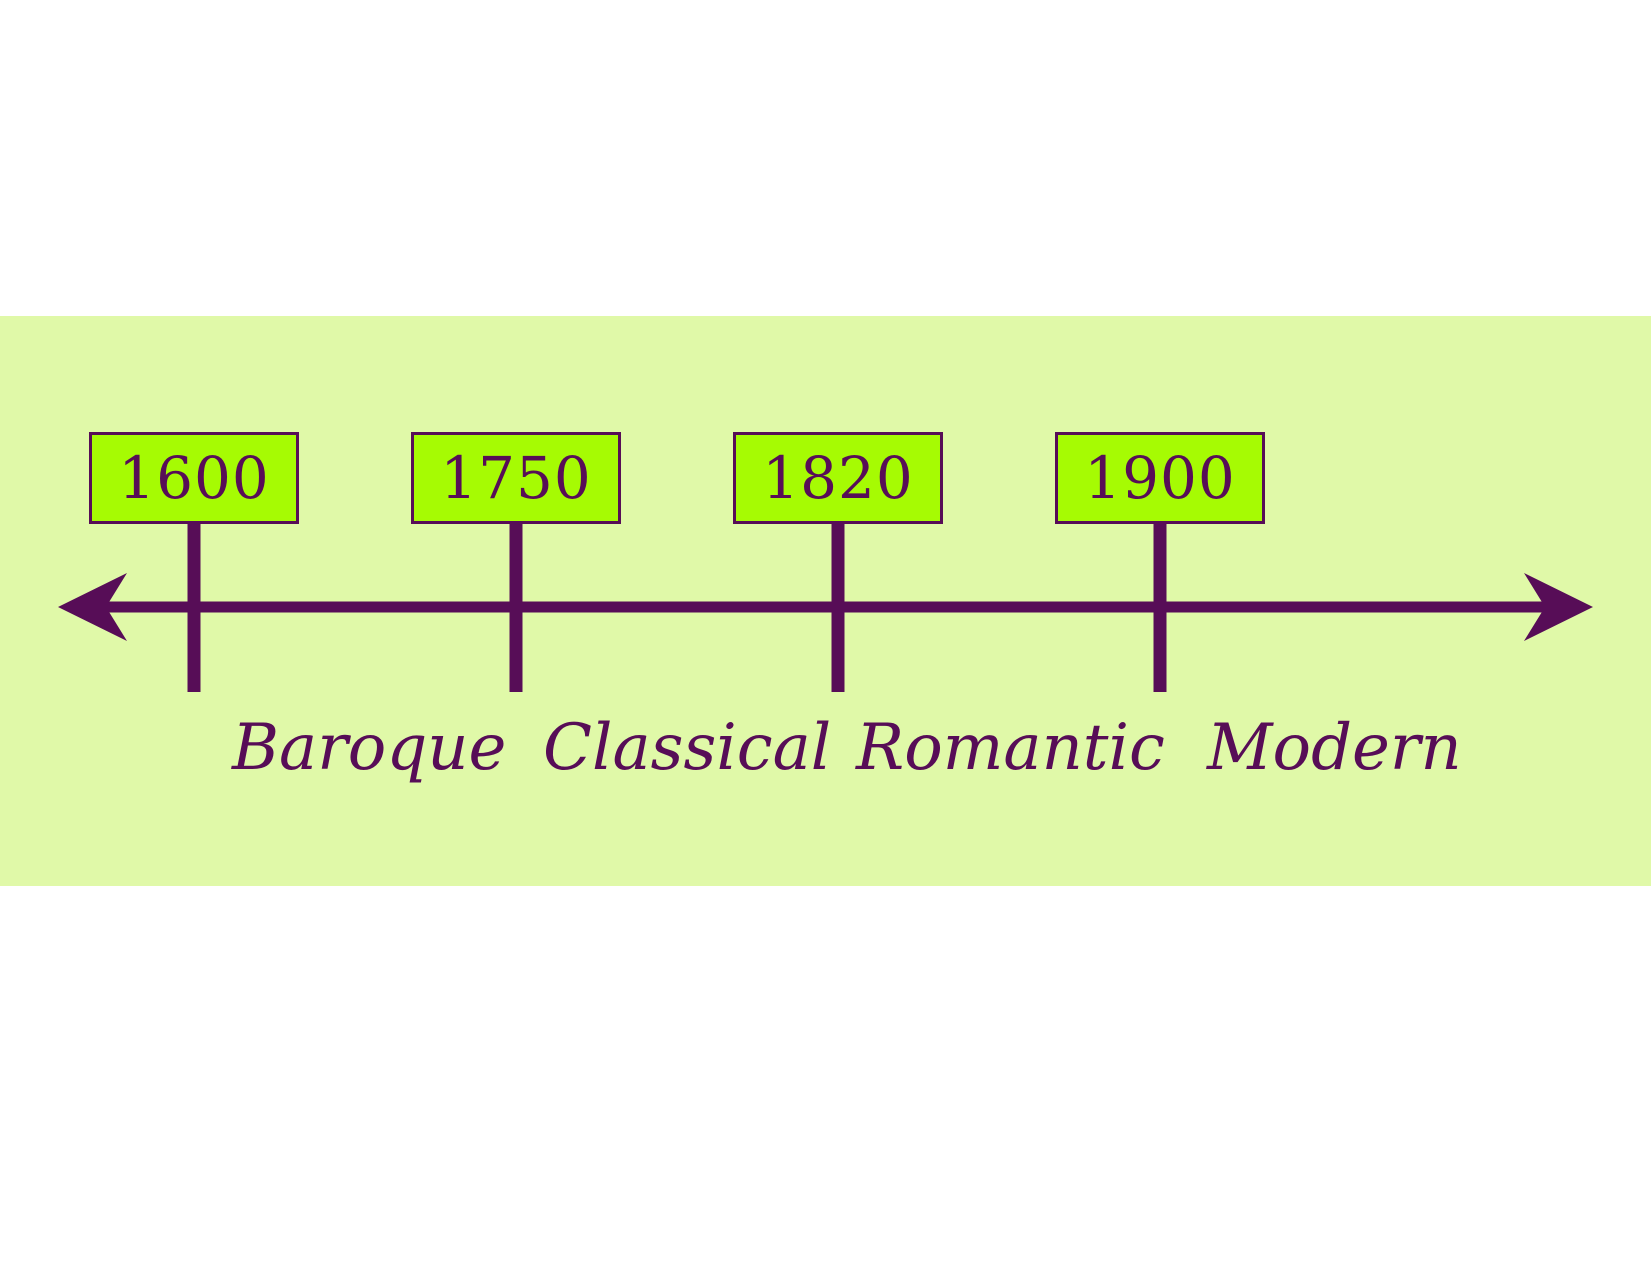  Describe the element at coordinates (92, 607) in the screenshot. I see `left-arrowhead` at that location.